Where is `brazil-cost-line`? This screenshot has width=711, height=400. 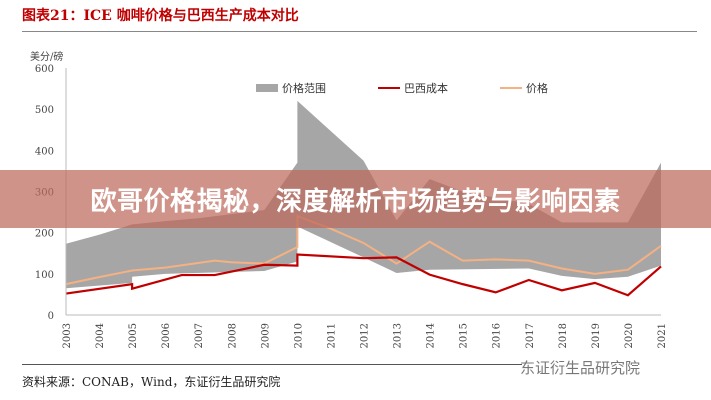
brazil-cost-line is located at coordinates (363, 275).